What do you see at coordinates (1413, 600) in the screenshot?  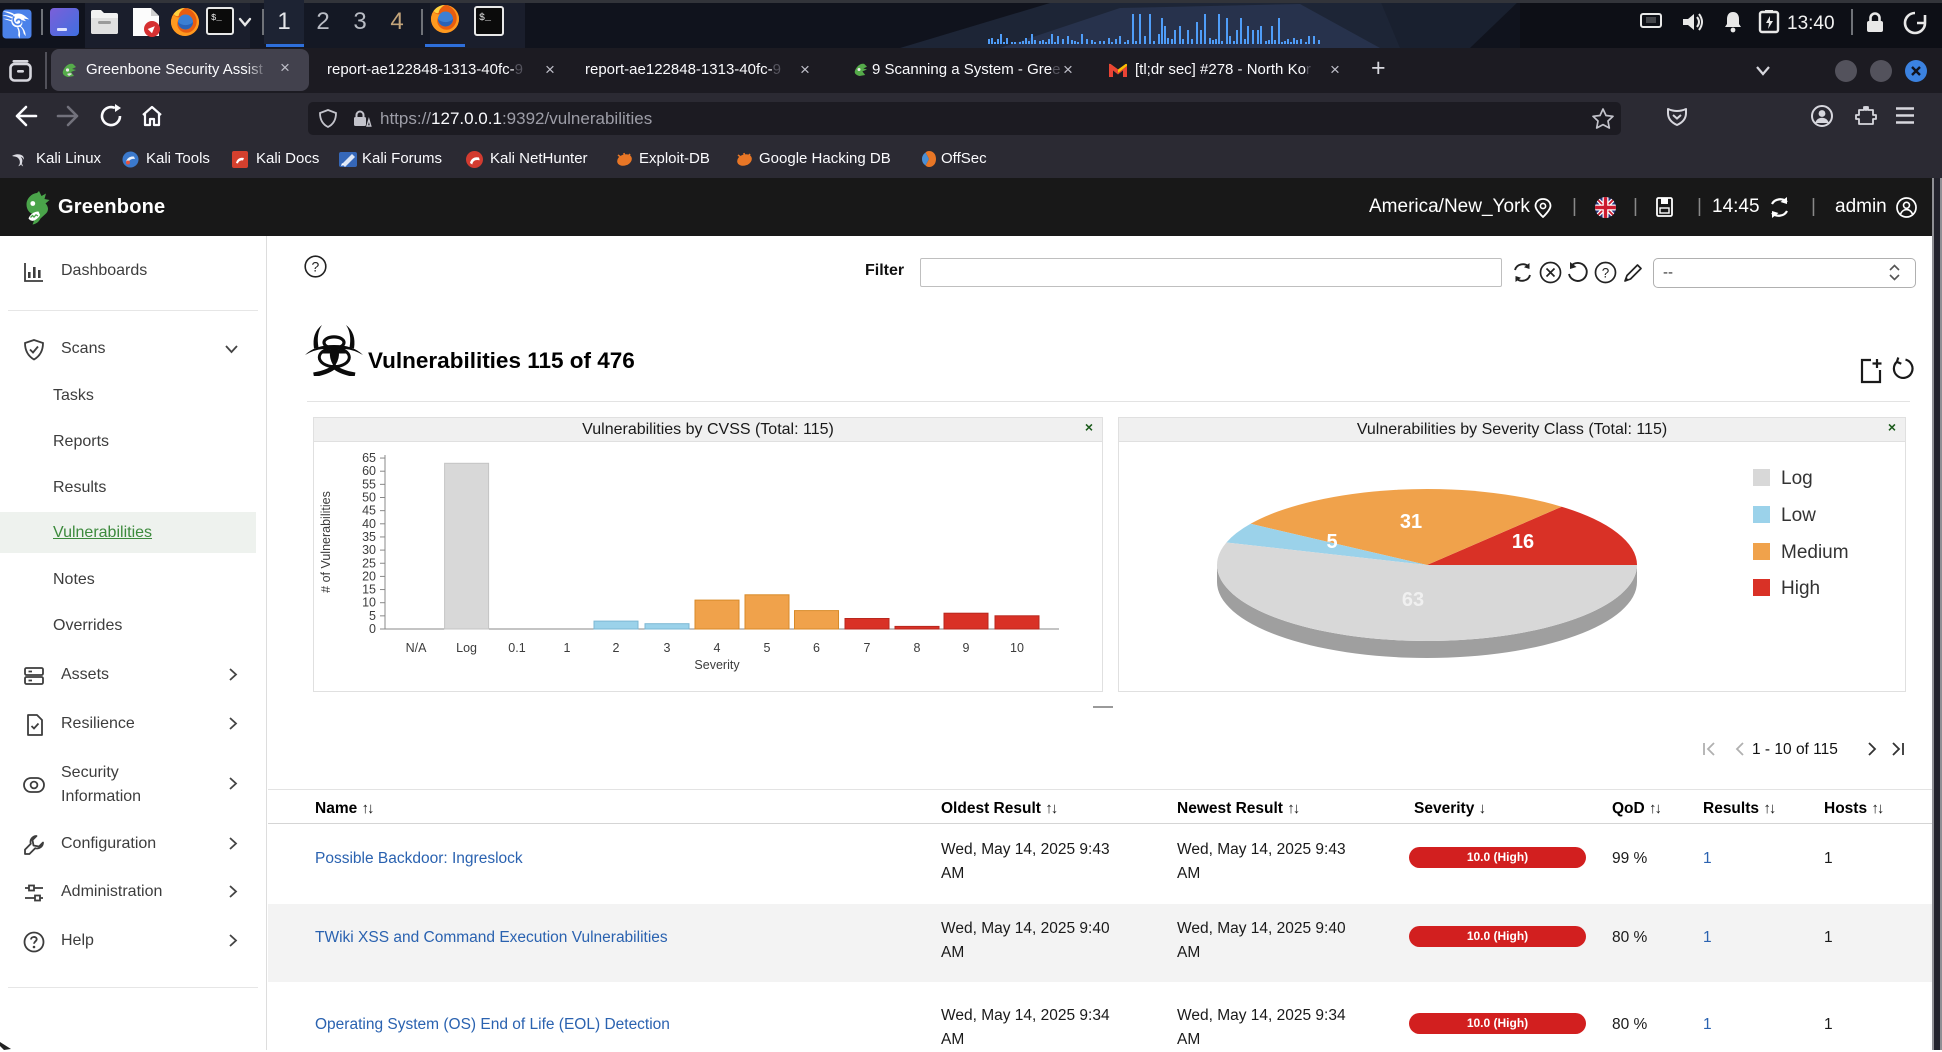 I see `svg-text: 63` at bounding box center [1413, 600].